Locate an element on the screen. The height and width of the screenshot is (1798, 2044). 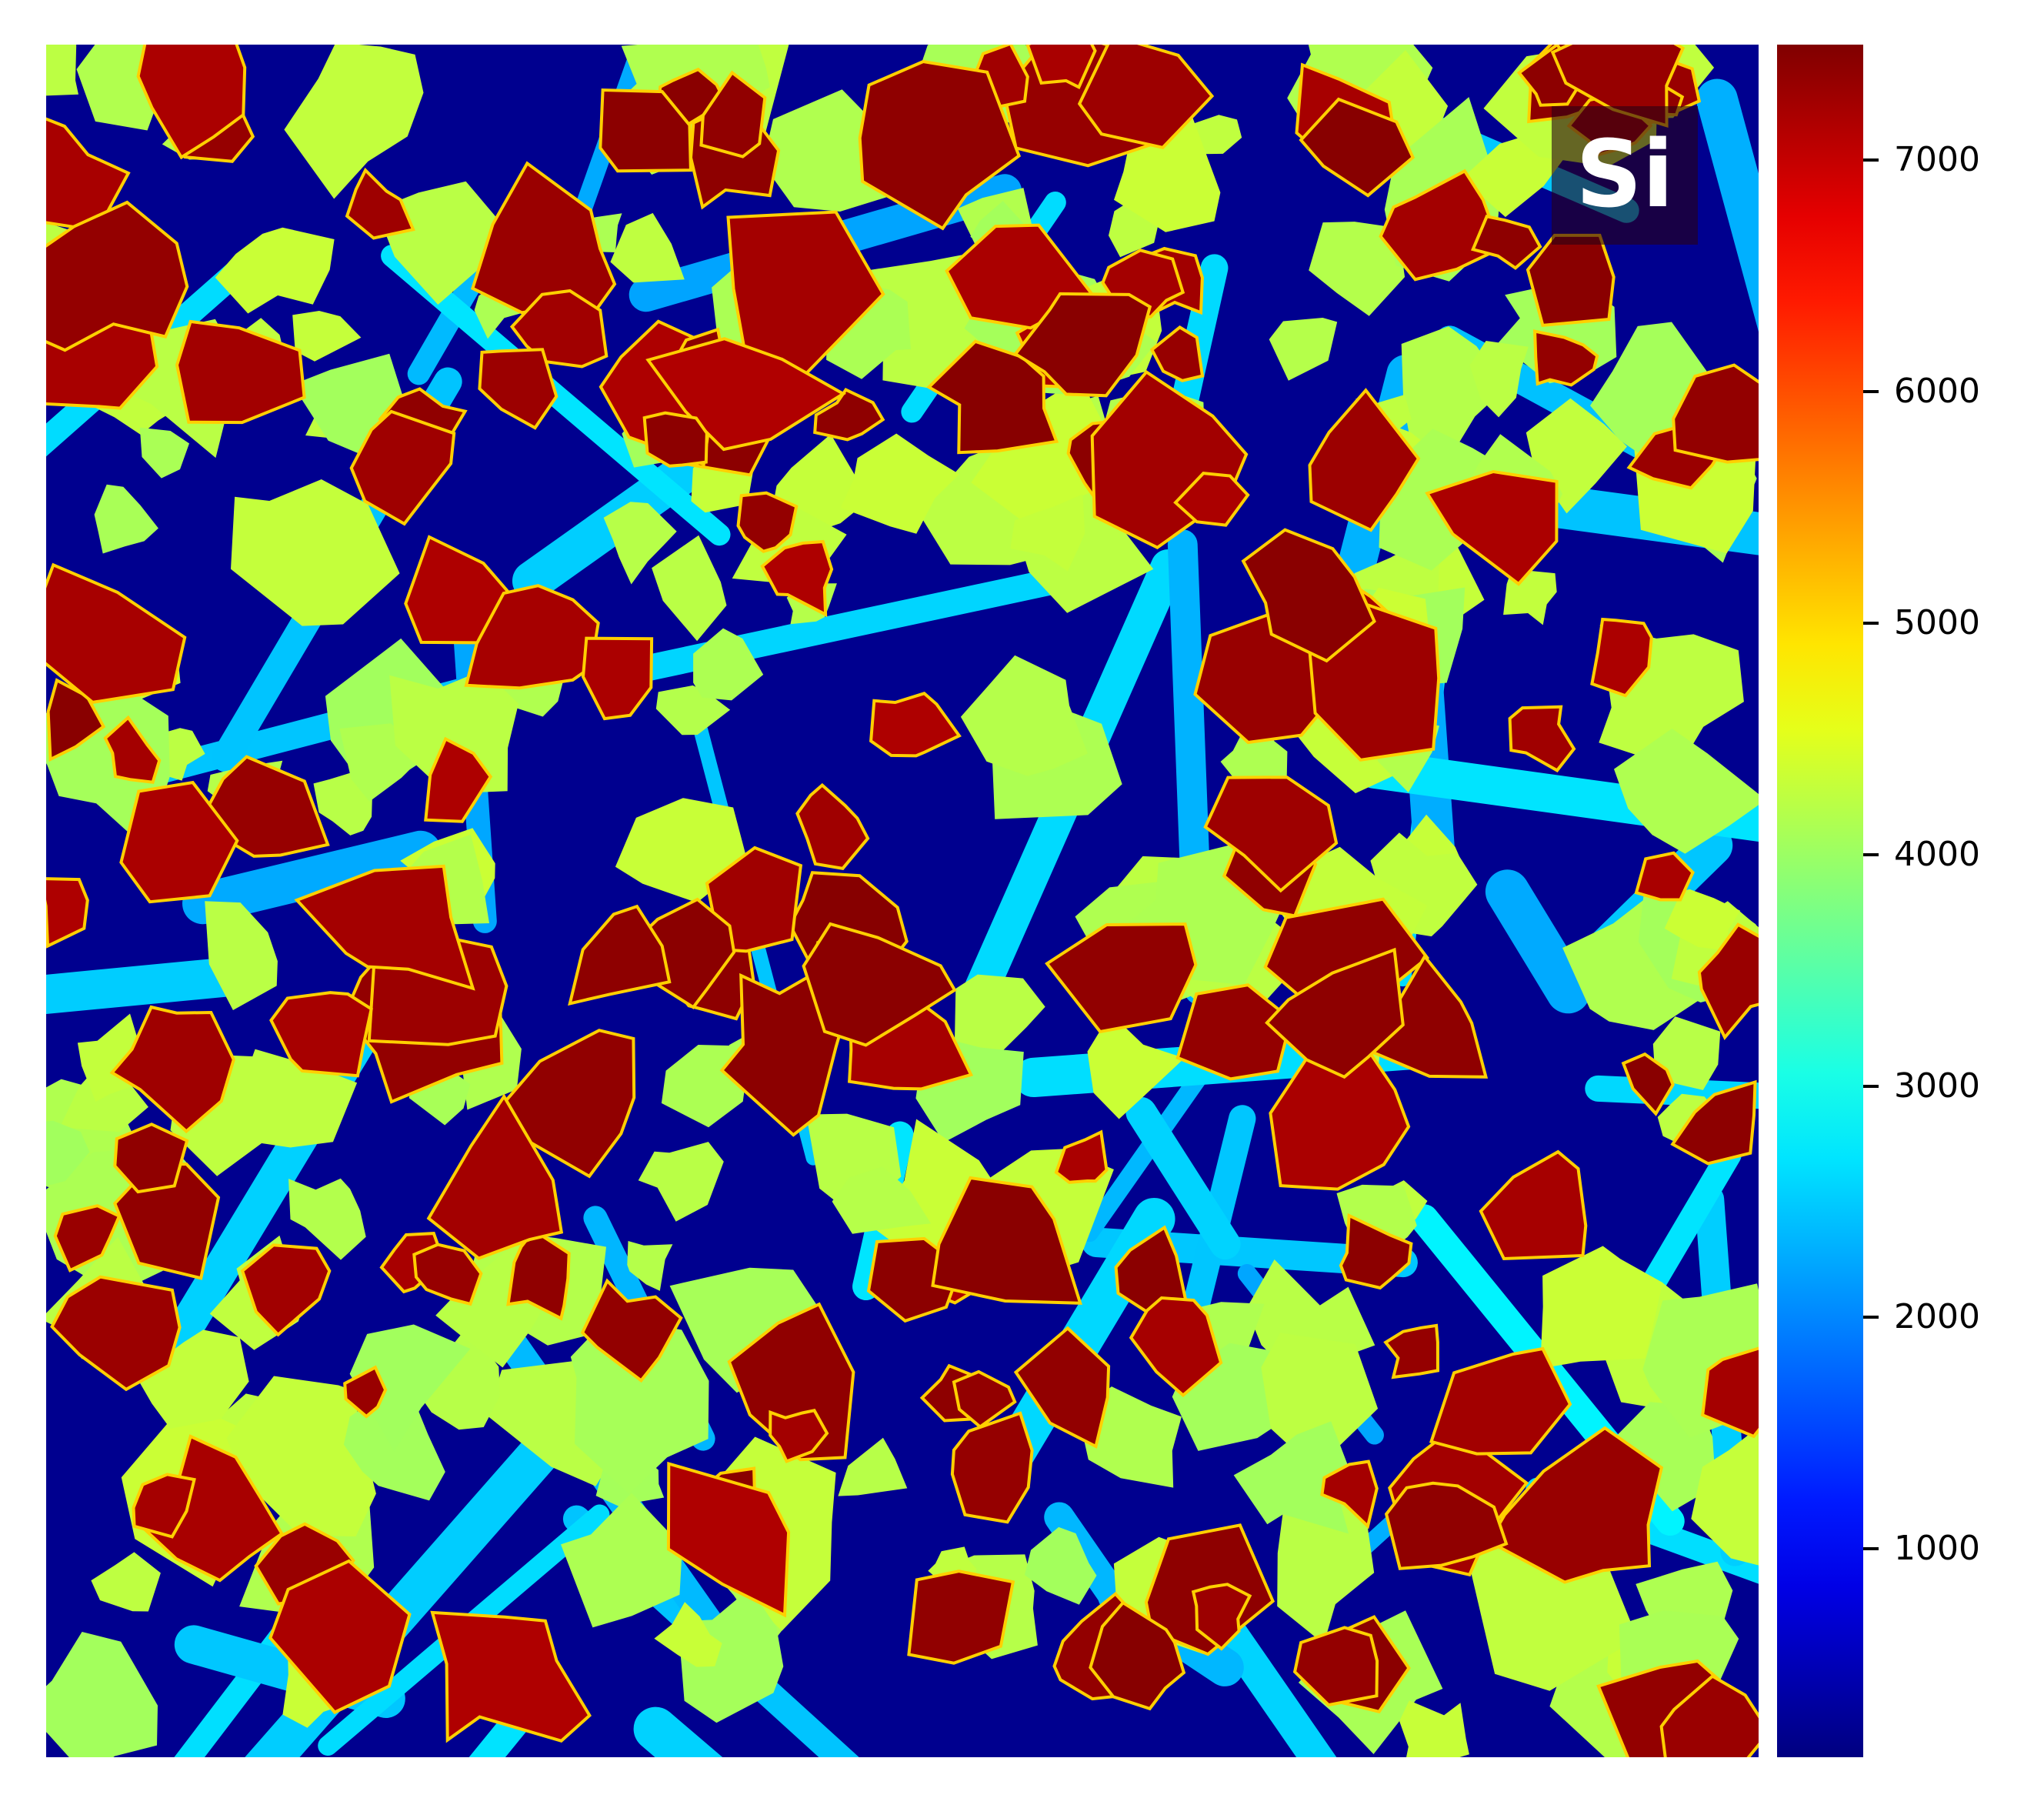
element-badge: Si is located at coordinates (1625, 175).